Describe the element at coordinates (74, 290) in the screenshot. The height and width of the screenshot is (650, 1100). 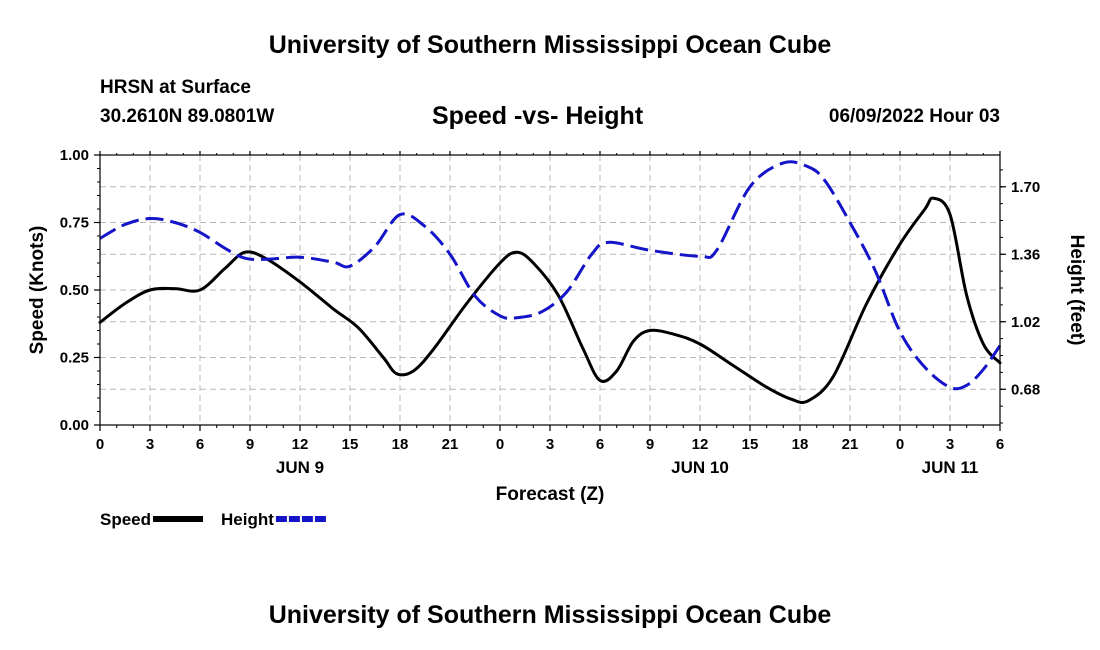
I see `y-tick-label: 0.50` at that location.